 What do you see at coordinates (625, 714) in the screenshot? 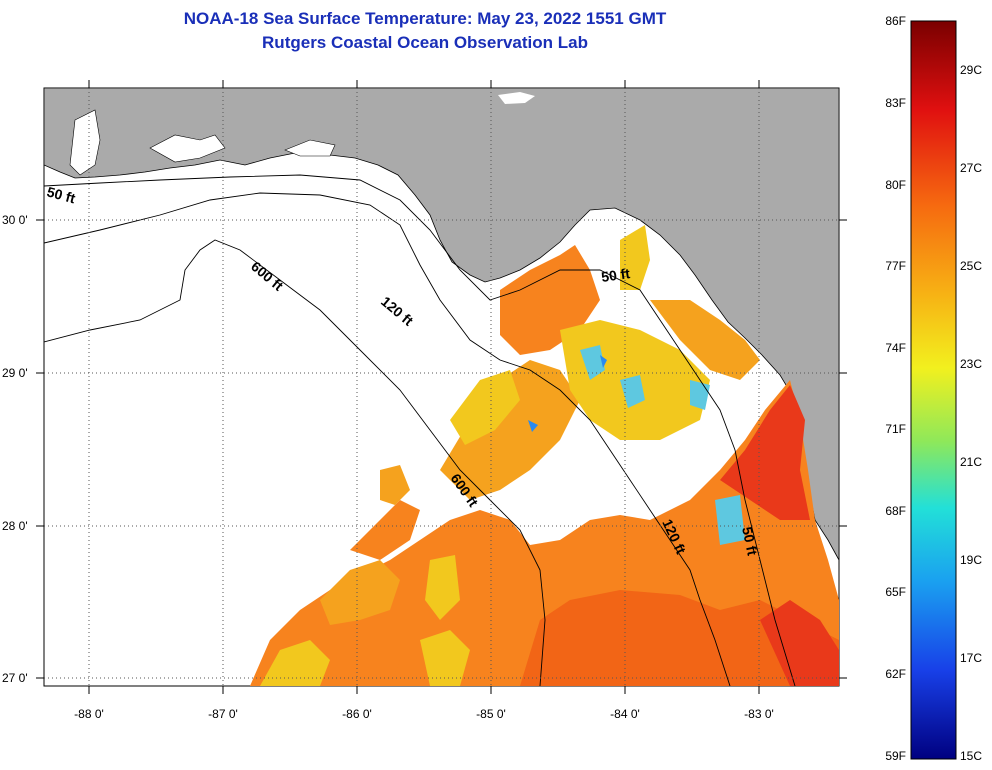
I see `x-tick-label: -84 0'` at bounding box center [625, 714].